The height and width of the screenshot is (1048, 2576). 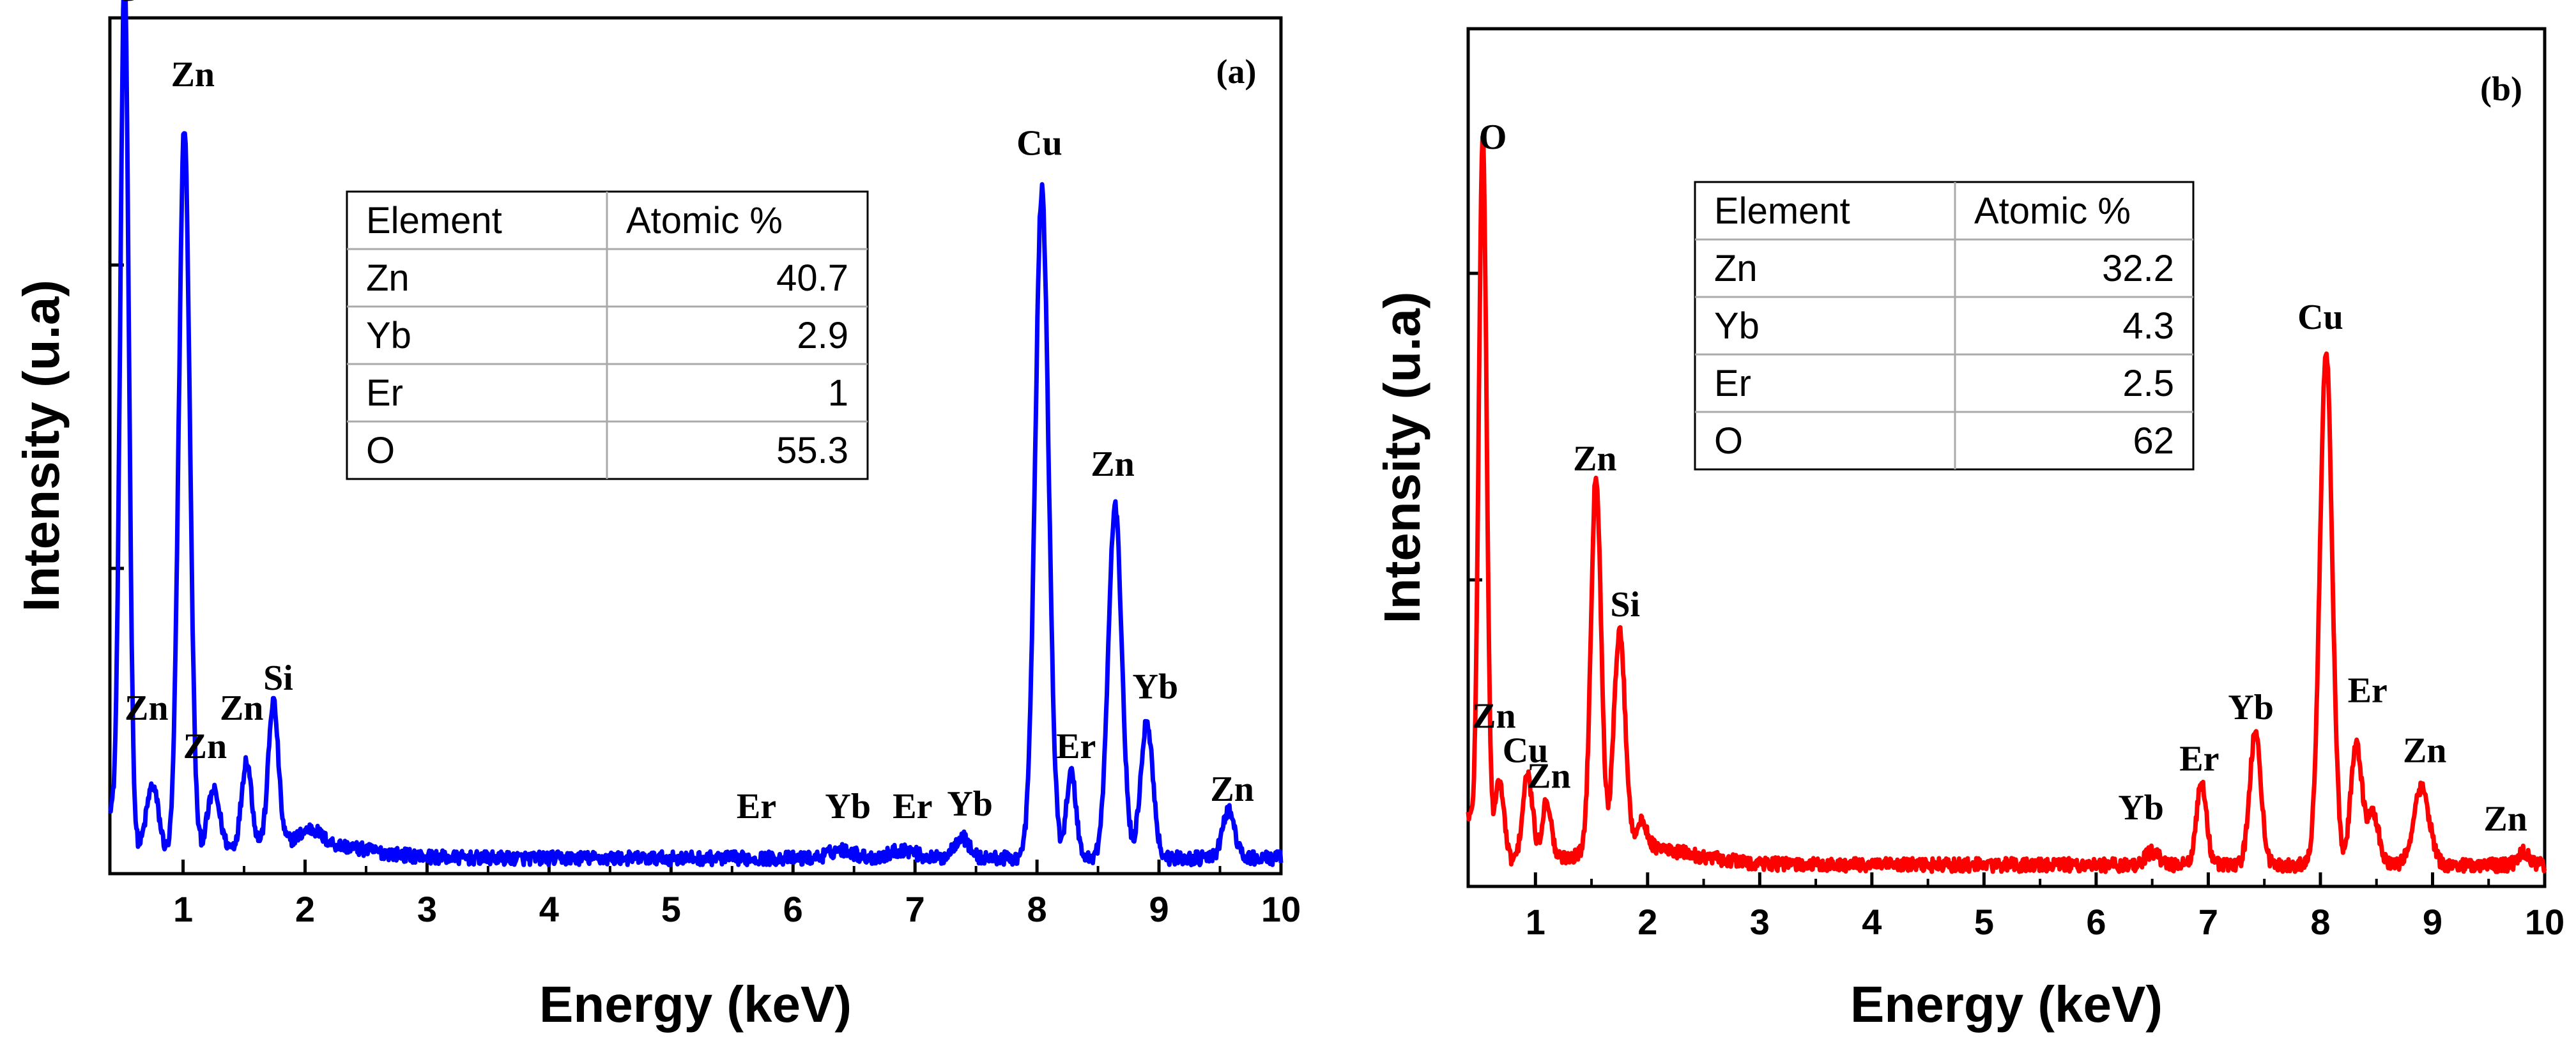 I want to click on table-cell-value: 62, so click(x=2153, y=441).